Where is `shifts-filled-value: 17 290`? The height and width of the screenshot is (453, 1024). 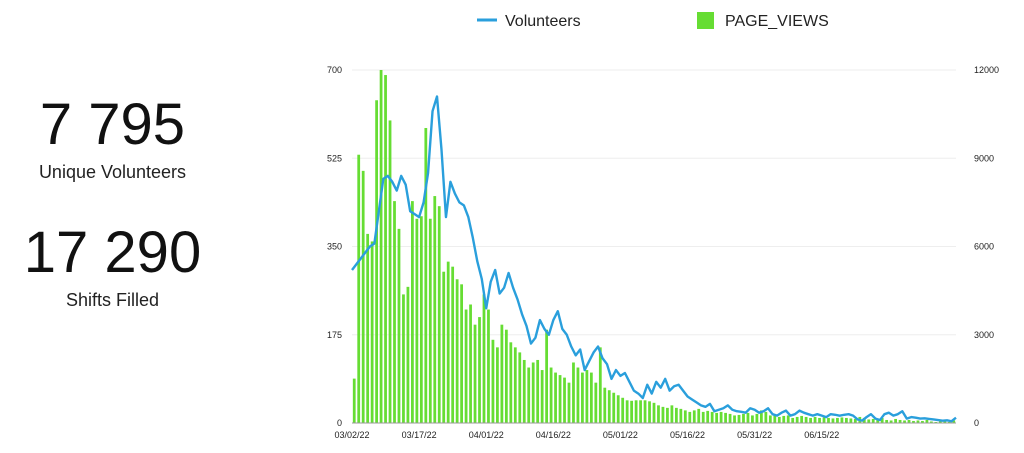
shifts-filled-value: 17 290 is located at coordinates (112, 252).